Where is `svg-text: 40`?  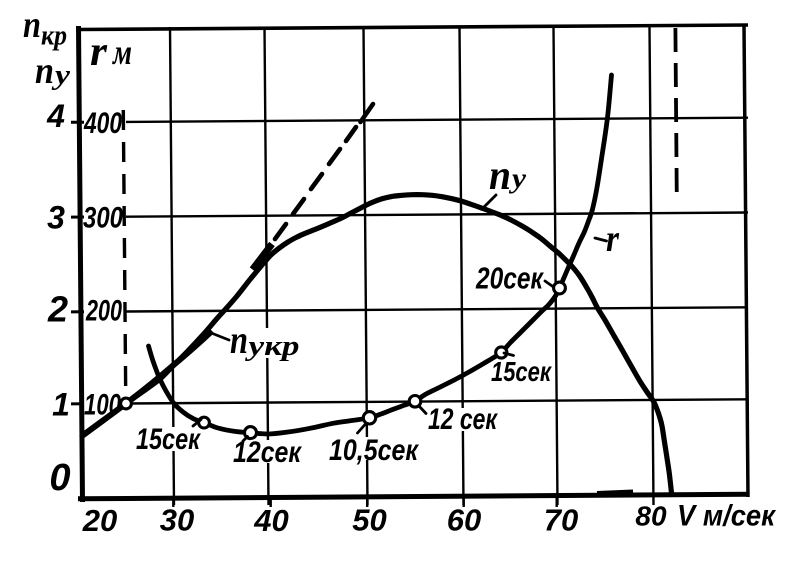
svg-text: 40 is located at coordinates (270, 520).